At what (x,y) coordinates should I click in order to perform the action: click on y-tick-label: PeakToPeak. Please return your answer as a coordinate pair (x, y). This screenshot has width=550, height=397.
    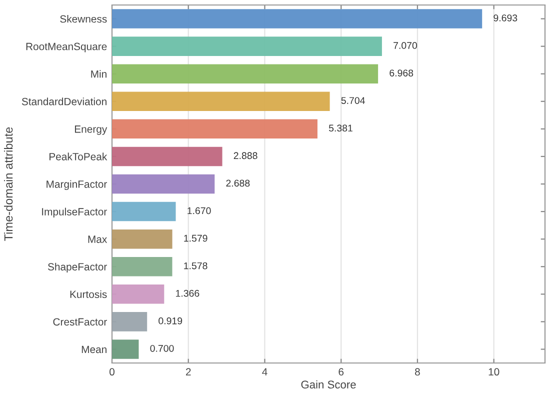
    Looking at the image, I should click on (79, 156).